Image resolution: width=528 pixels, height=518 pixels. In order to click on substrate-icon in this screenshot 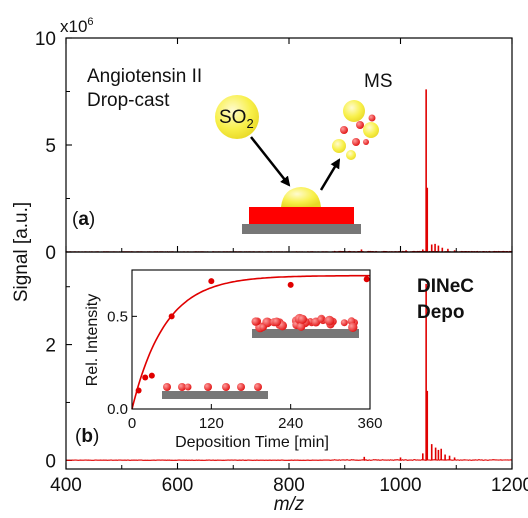, I will do `click(301, 229)`.